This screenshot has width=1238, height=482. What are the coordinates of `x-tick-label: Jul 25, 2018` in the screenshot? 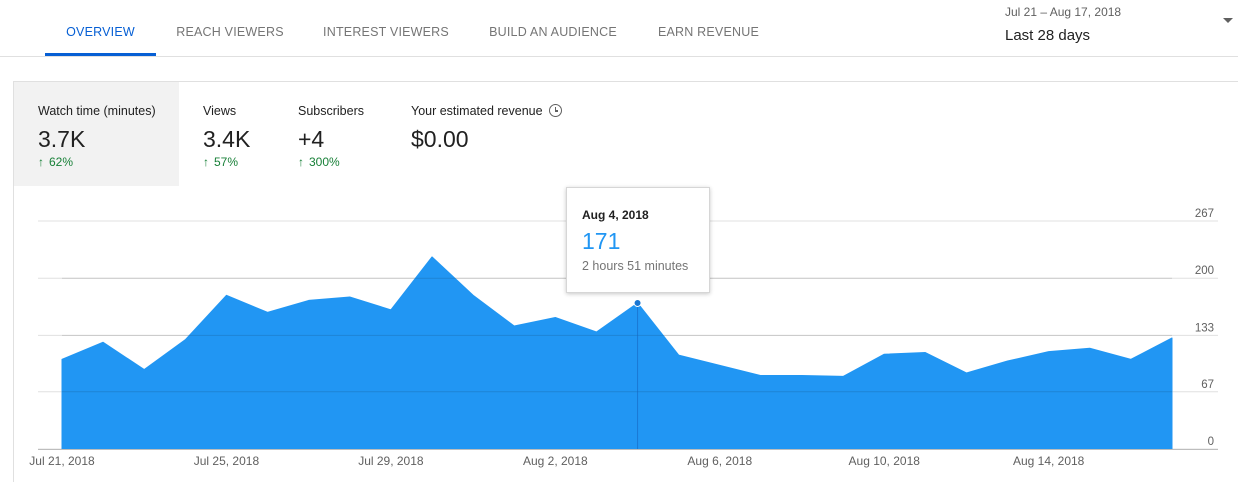 It's located at (227, 461).